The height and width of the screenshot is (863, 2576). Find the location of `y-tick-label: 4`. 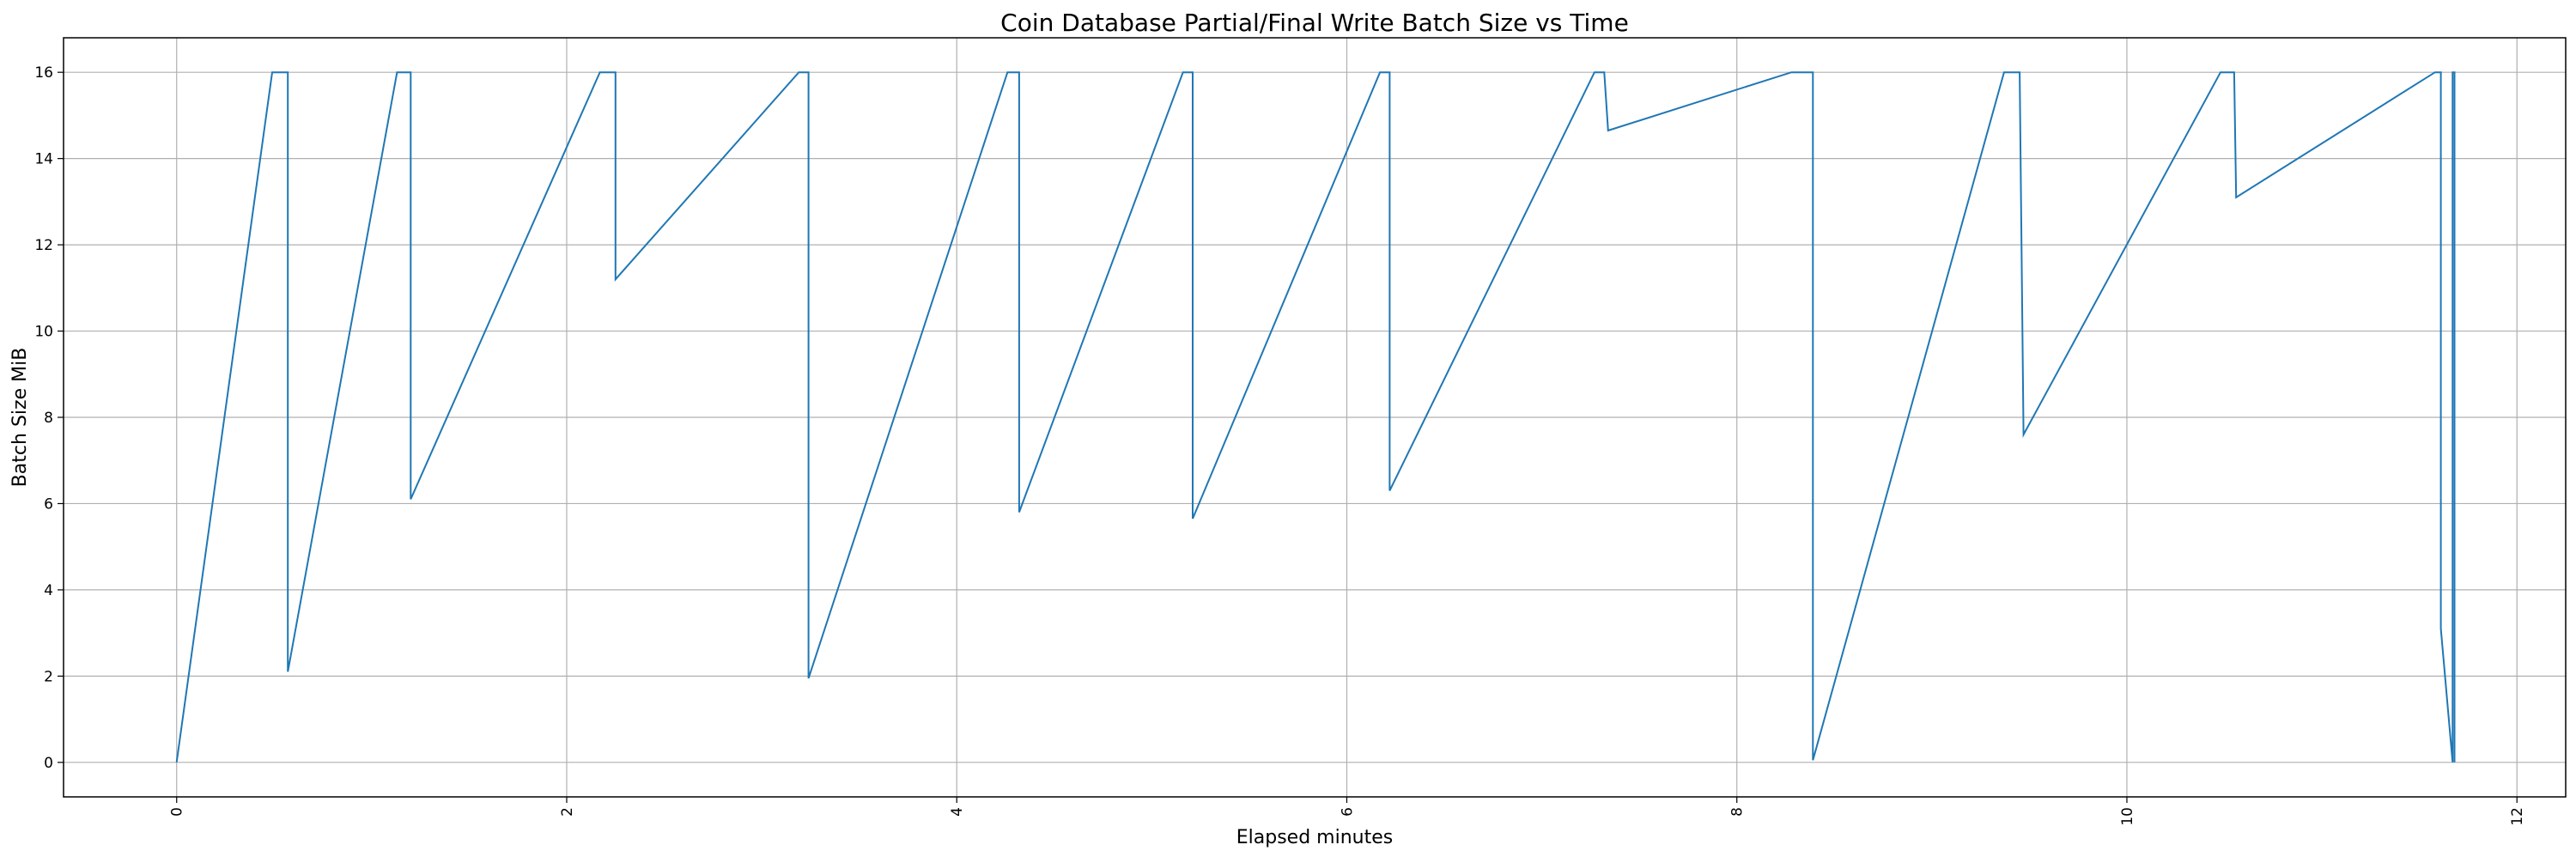

y-tick-label: 4 is located at coordinates (48, 591).